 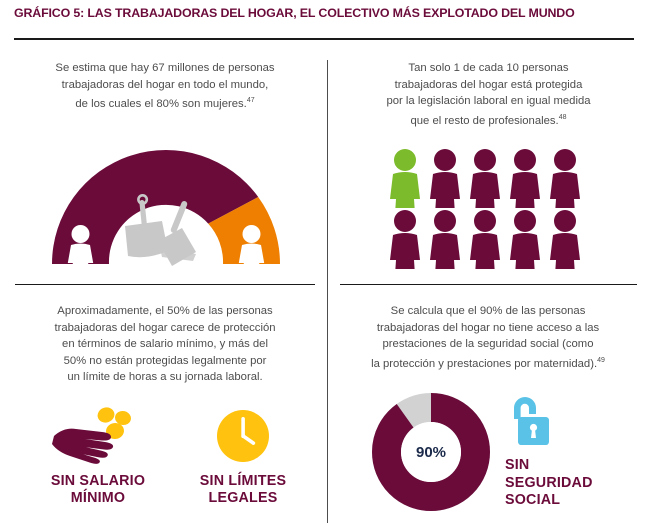 What do you see at coordinates (488, 285) in the screenshot?
I see `horizontal-divider-right` at bounding box center [488, 285].